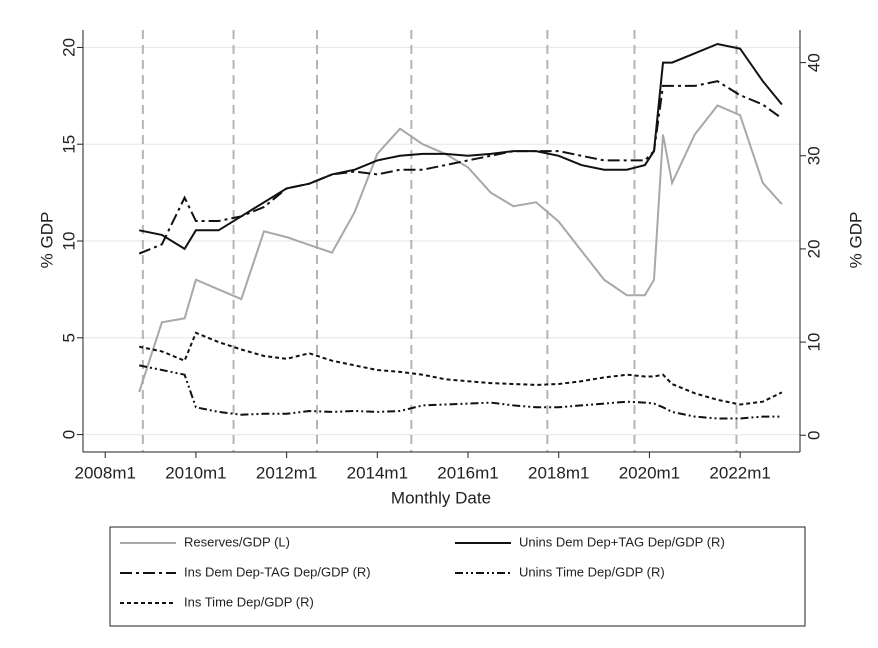 The height and width of the screenshot is (648, 878). I want to click on x-tick-label: 2018m1, so click(558, 472).